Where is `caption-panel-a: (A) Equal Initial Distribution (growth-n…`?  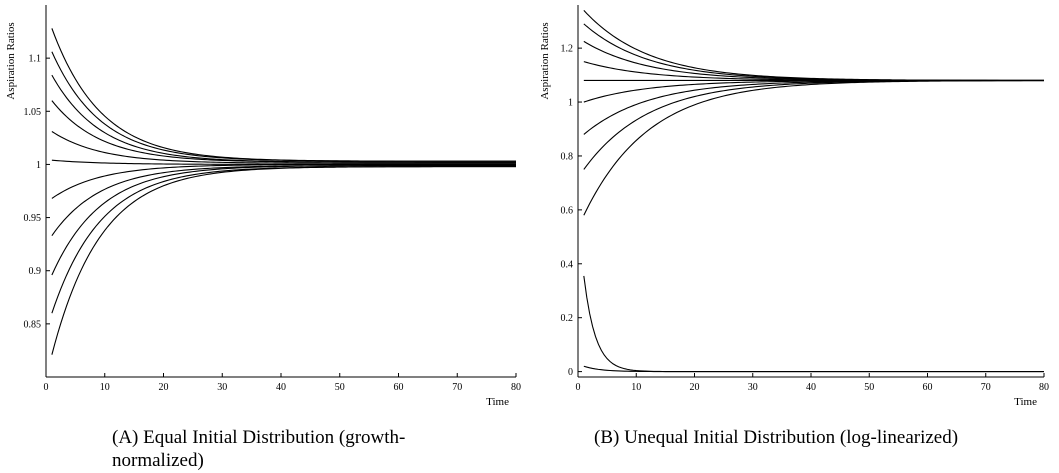 caption-panel-a: (A) Equal Initial Distribution (growth-n… is located at coordinates (259, 449).